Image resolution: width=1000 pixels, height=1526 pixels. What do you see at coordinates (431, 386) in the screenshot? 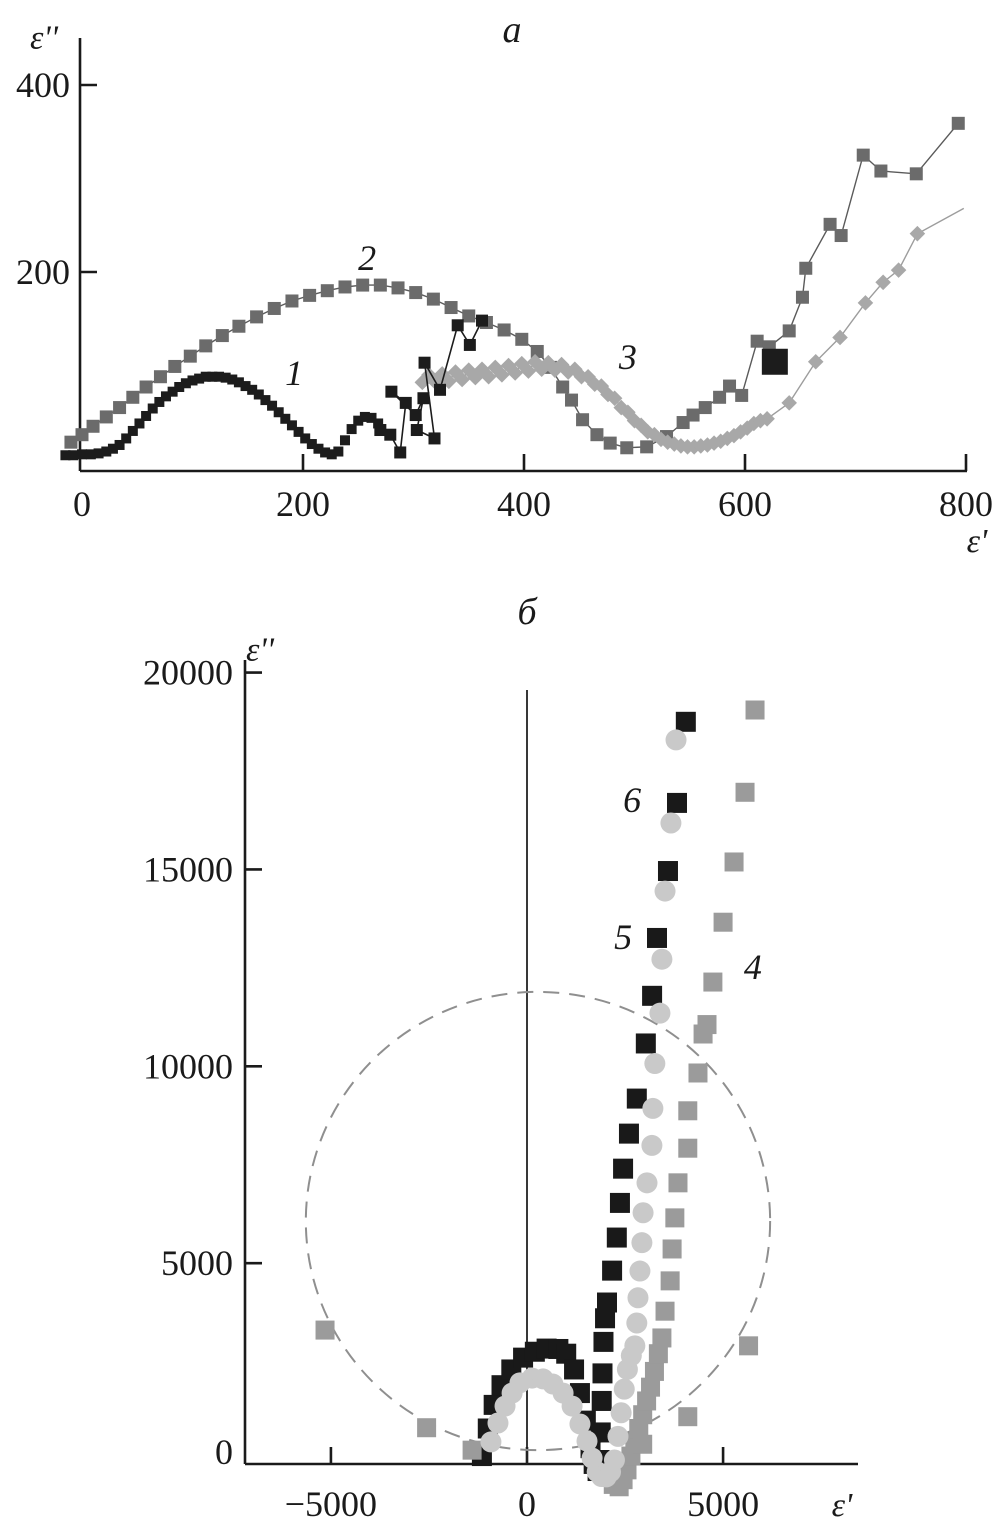
I see `series-1-chain-panel-a` at bounding box center [431, 386].